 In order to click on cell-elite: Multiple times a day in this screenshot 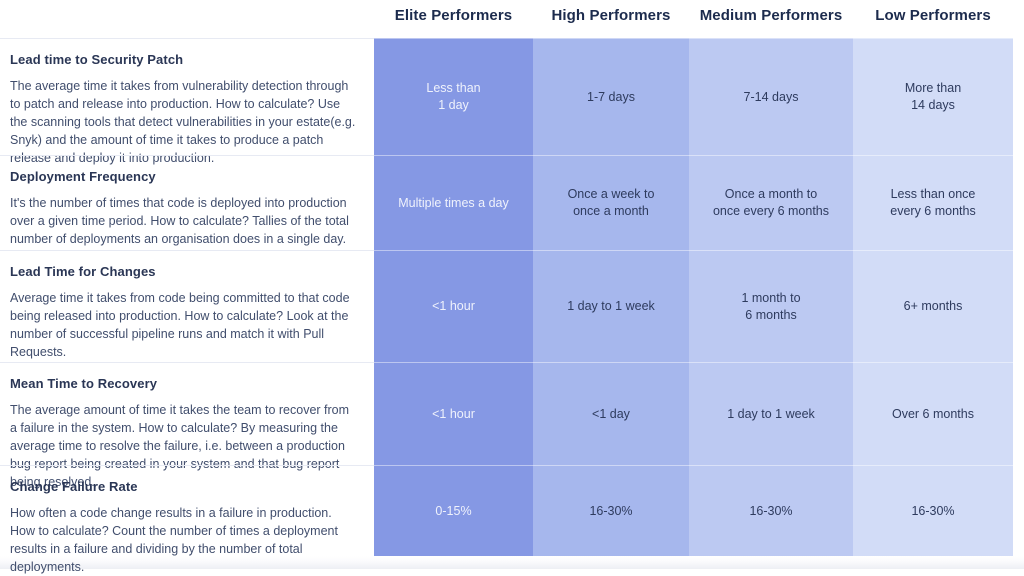, I will do `click(453, 202)`.